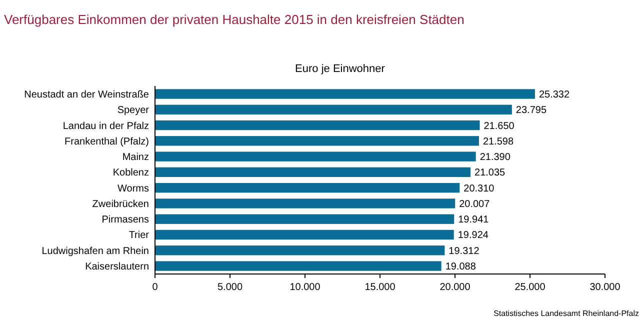 This screenshot has height=322, width=643. I want to click on x-tick-label: 0, so click(155, 287).